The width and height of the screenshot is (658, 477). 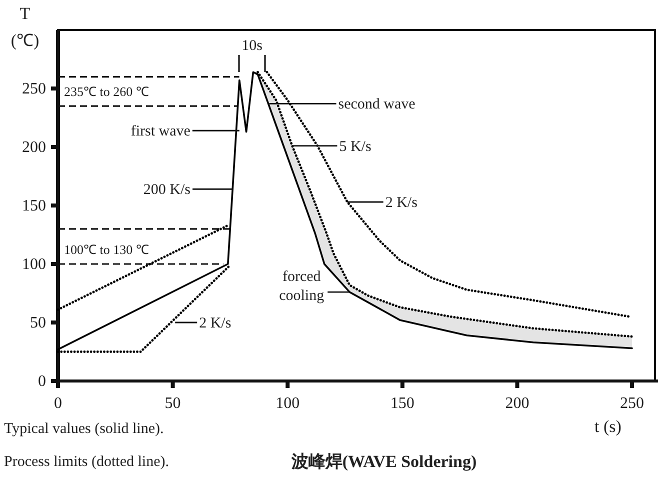 I want to click on annotation: first wave, so click(x=160, y=132).